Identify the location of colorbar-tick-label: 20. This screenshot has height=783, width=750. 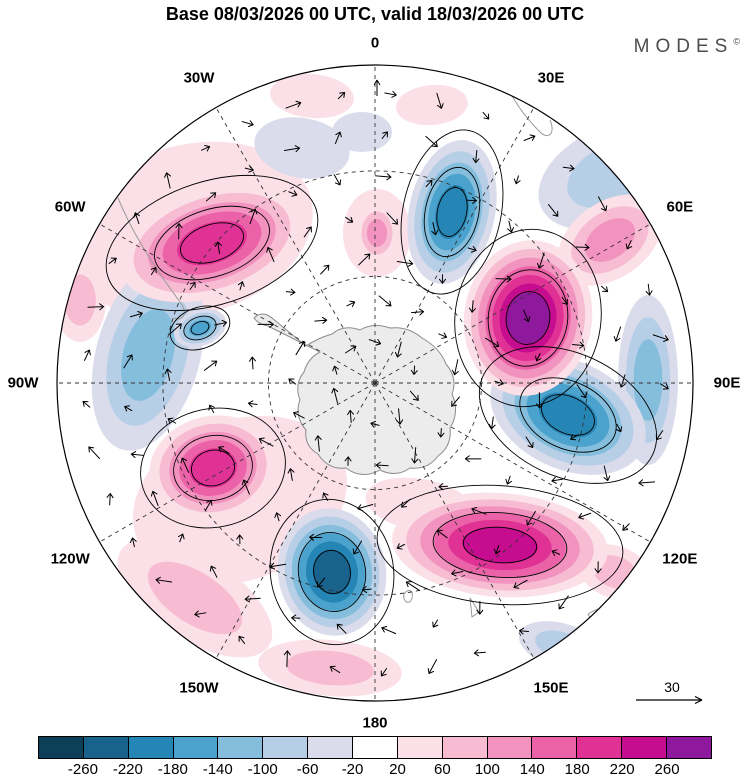
(397, 769).